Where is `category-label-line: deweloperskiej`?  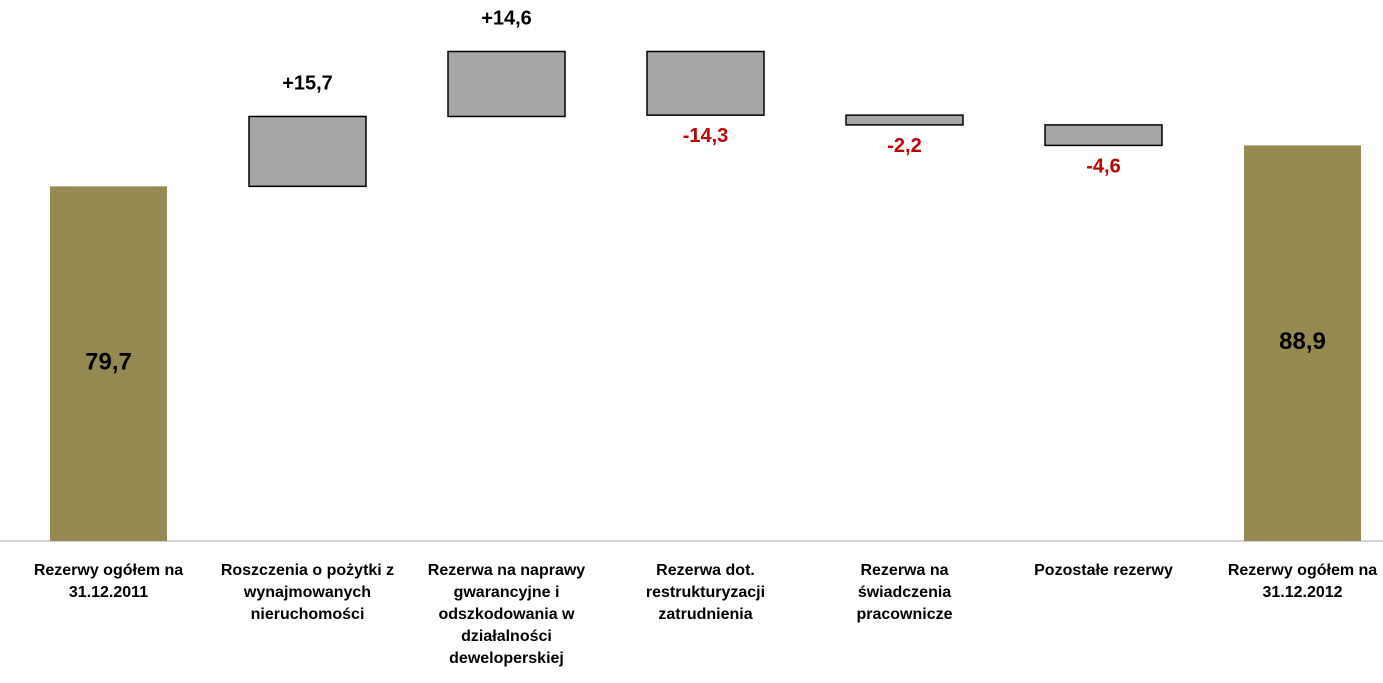
category-label-line: deweloperskiej is located at coordinates (506, 658).